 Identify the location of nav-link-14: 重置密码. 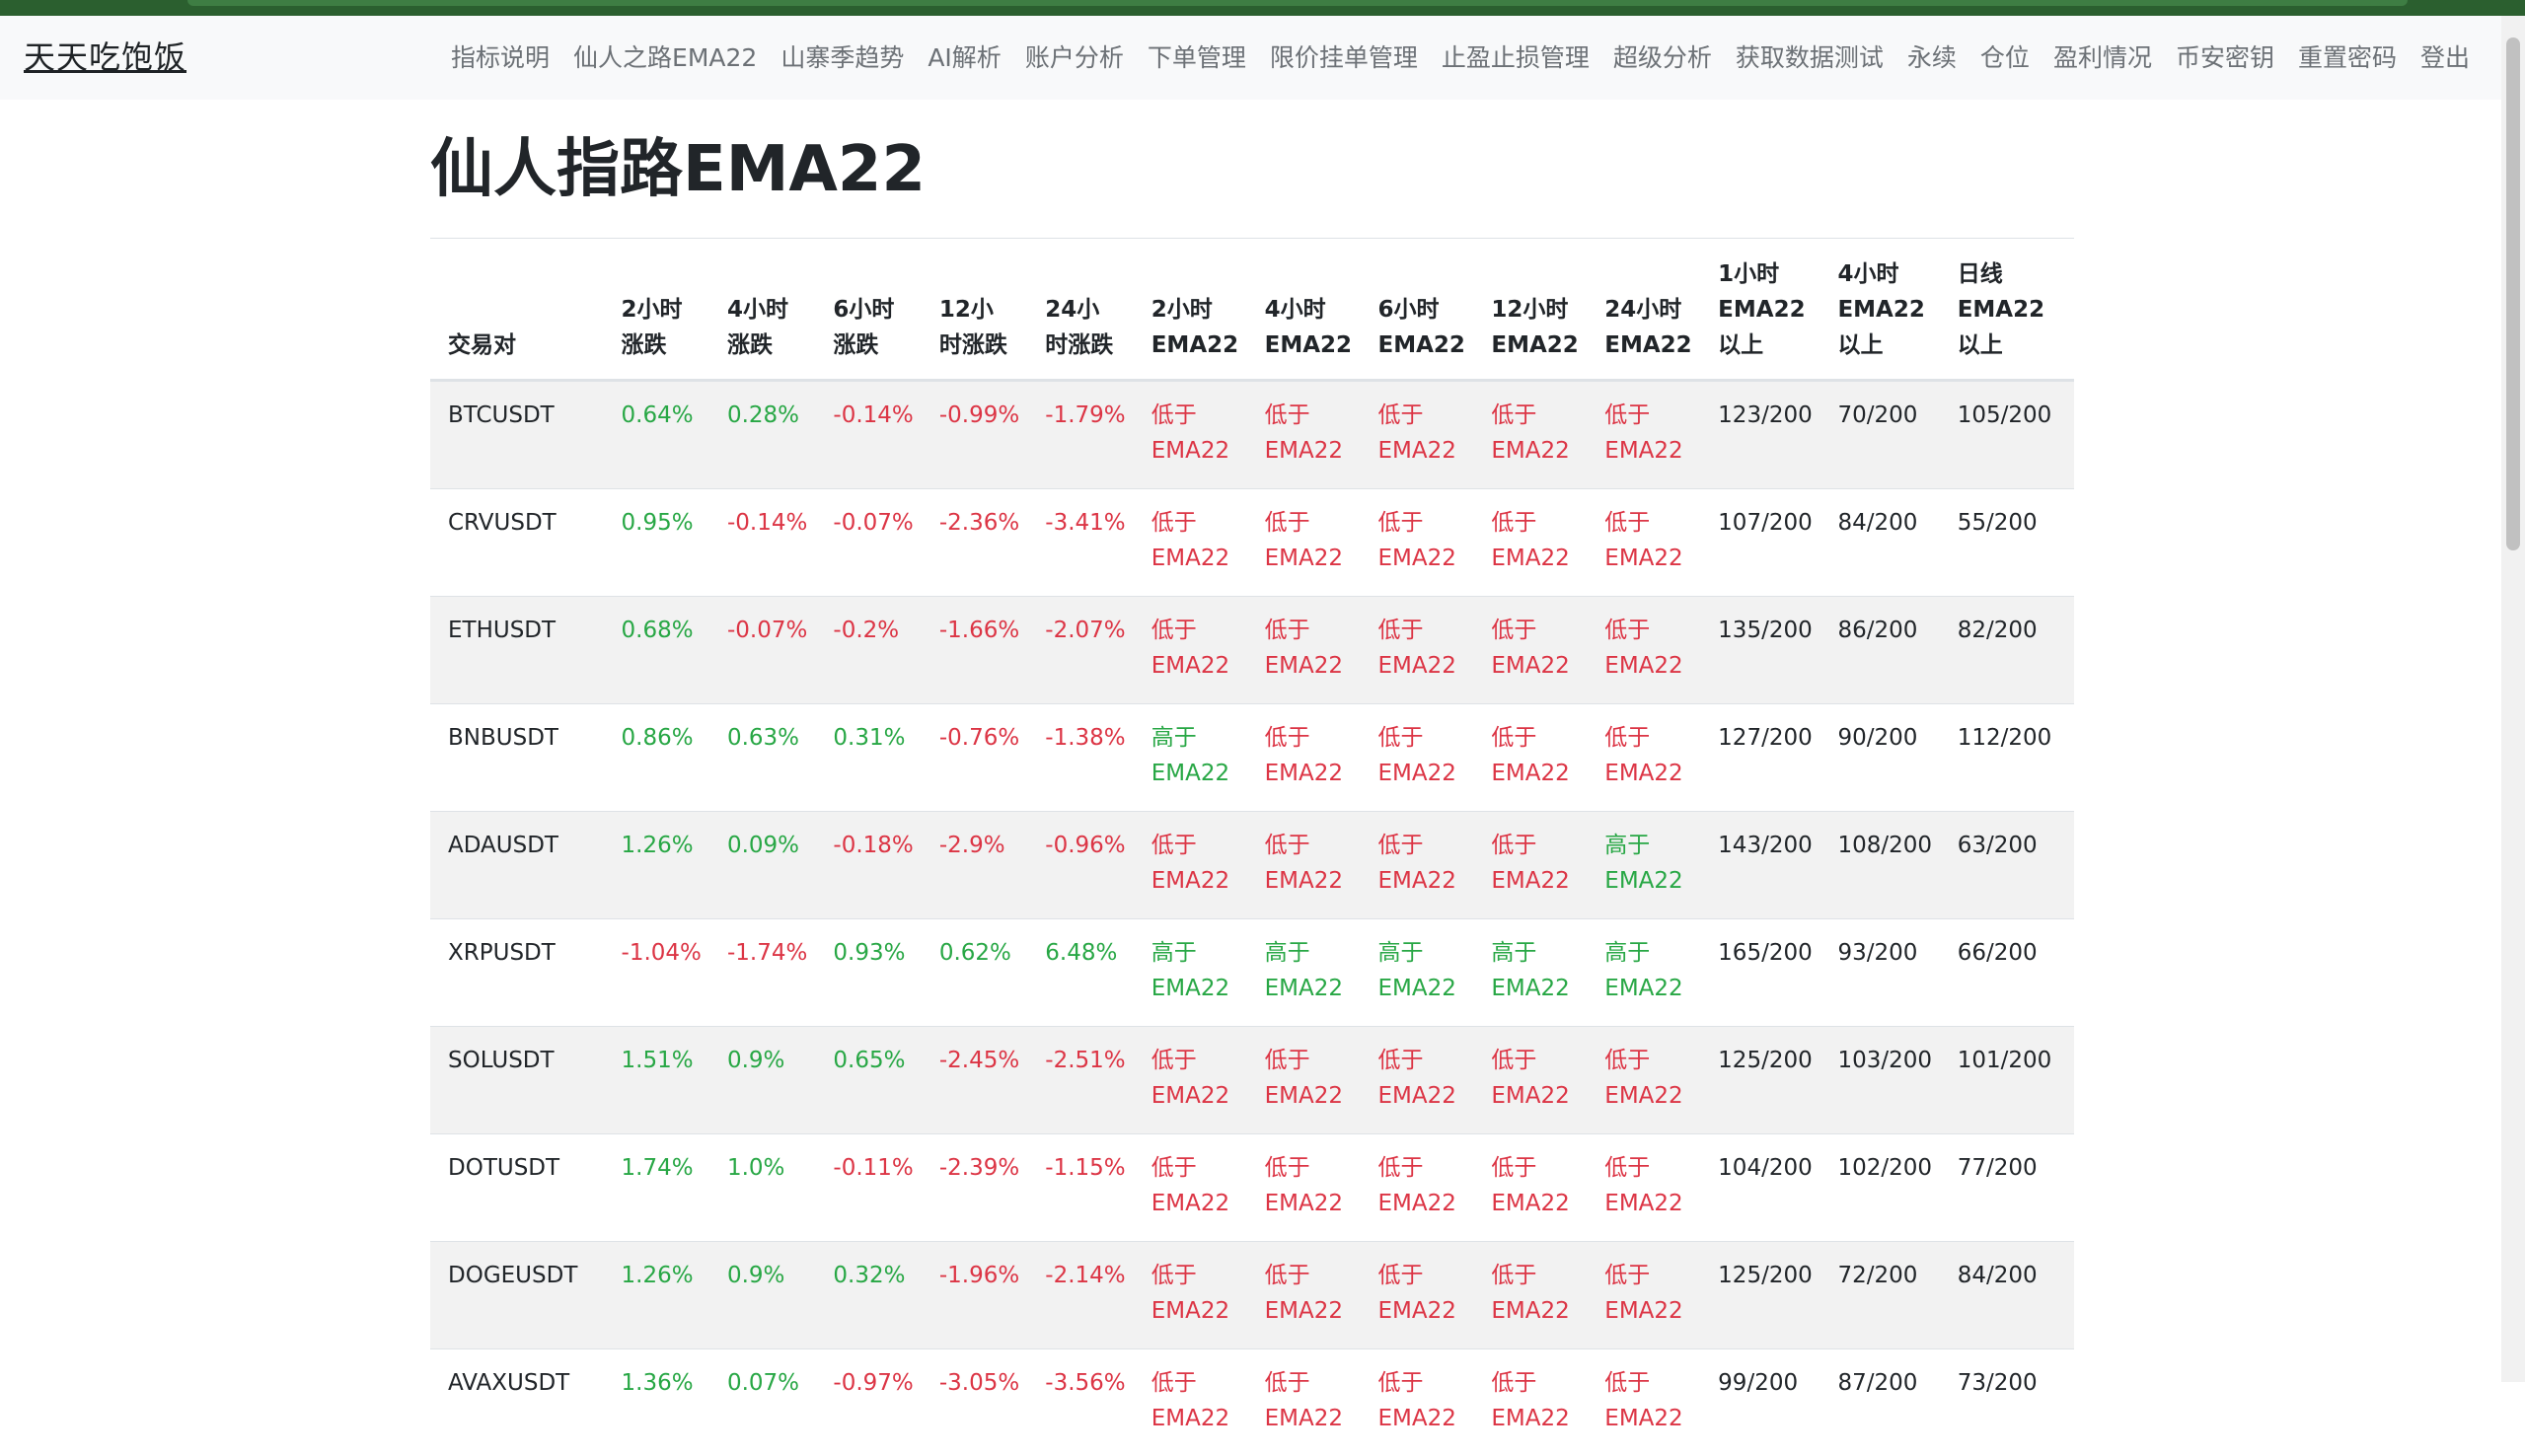
(2347, 58).